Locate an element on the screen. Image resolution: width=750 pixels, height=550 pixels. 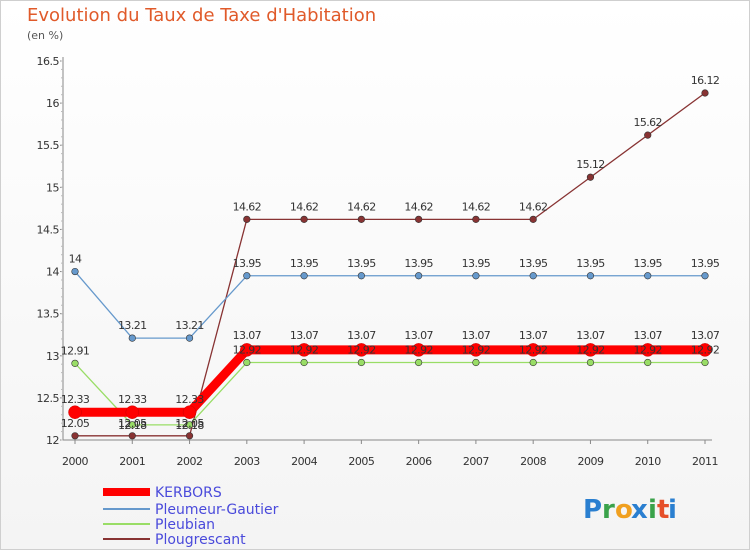
x-tick-label: 2009 is located at coordinates (590, 461).